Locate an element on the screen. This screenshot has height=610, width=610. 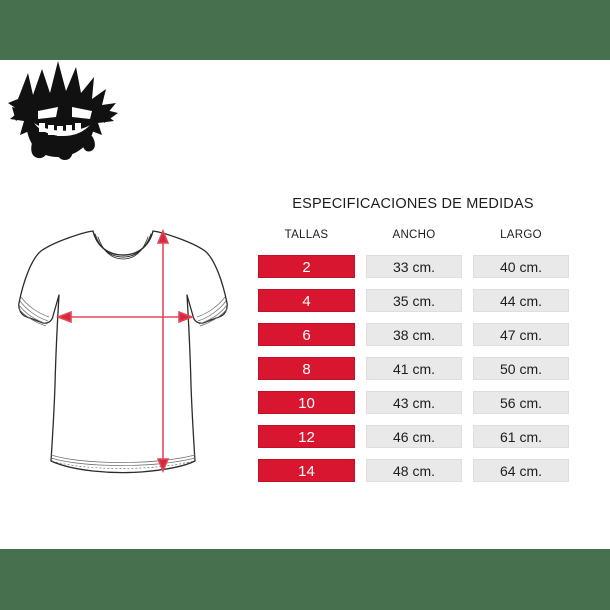
cell-ancho: 33 cm. is located at coordinates (414, 266).